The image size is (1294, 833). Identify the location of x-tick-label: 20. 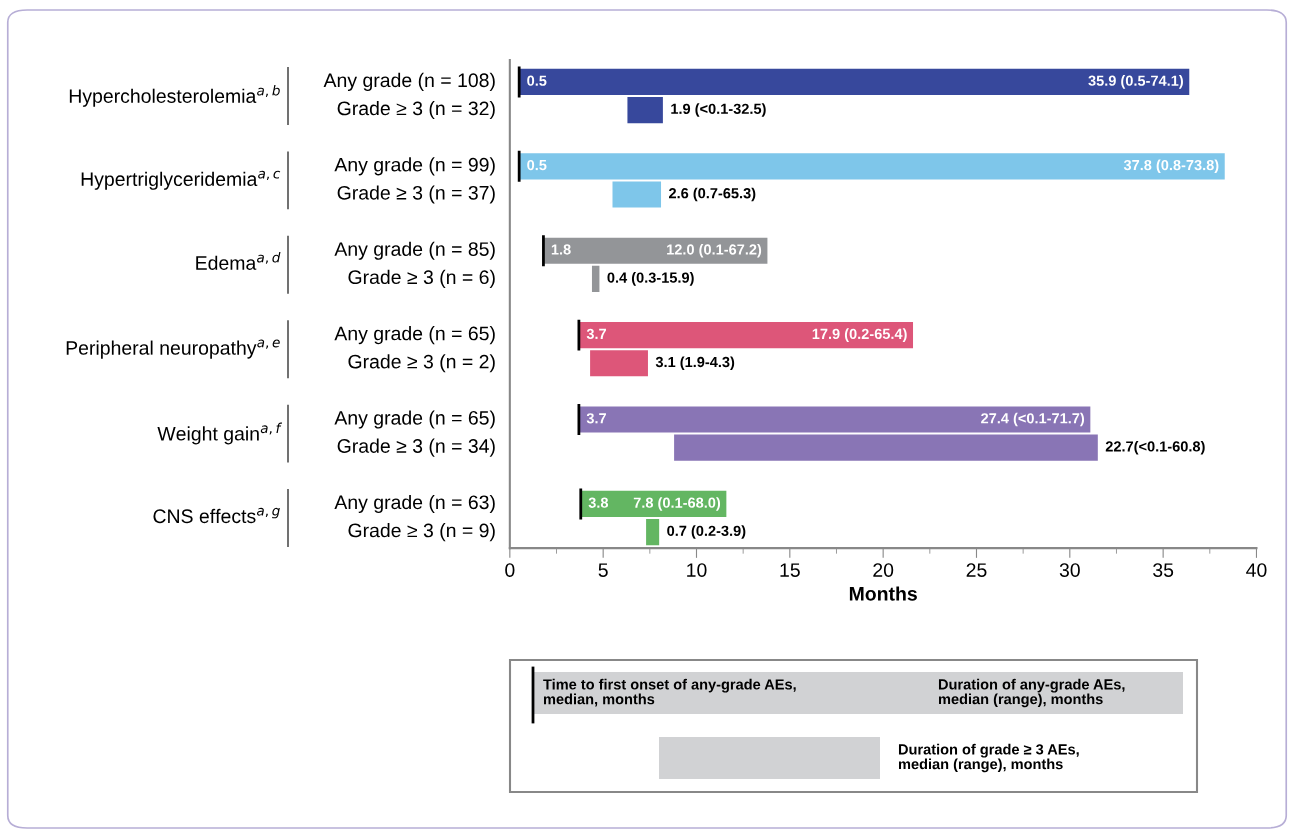
(883, 570).